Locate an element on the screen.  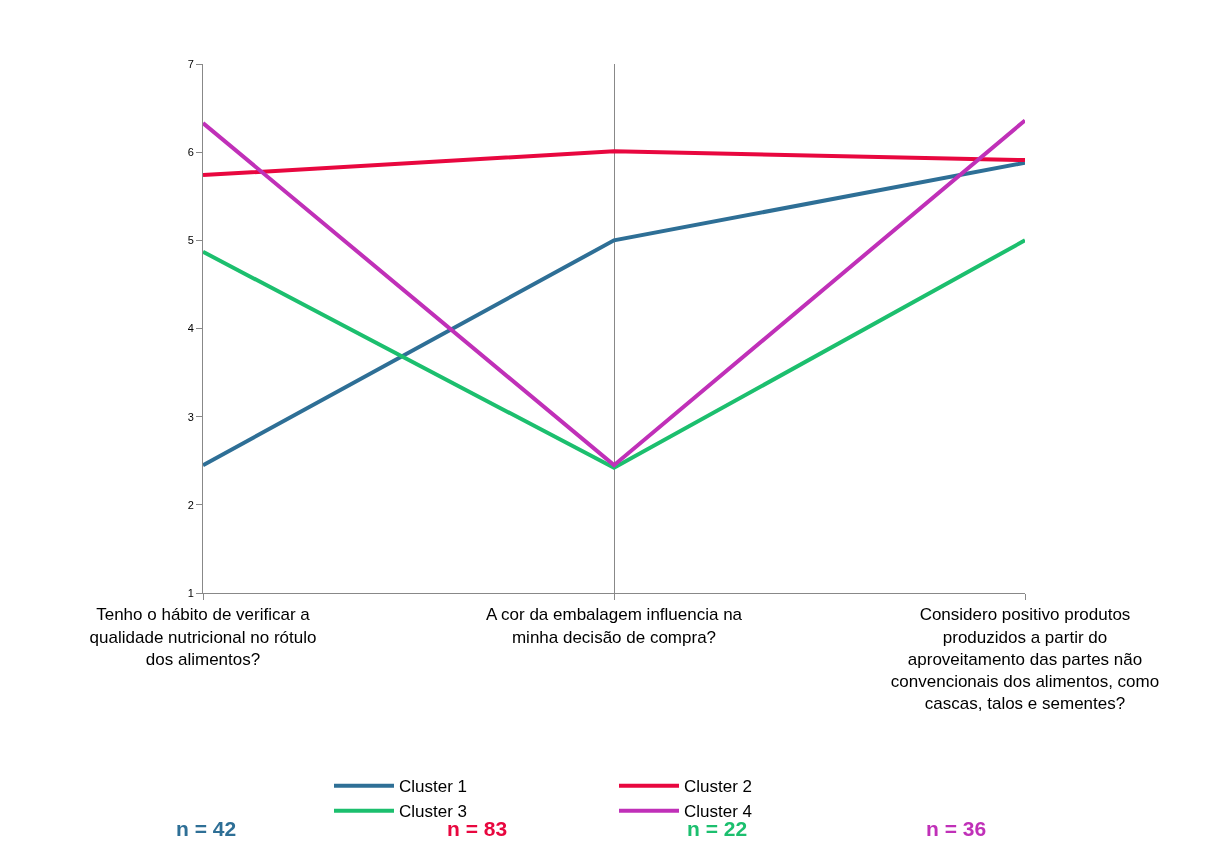
text: n = 42 is located at coordinates (206, 828).